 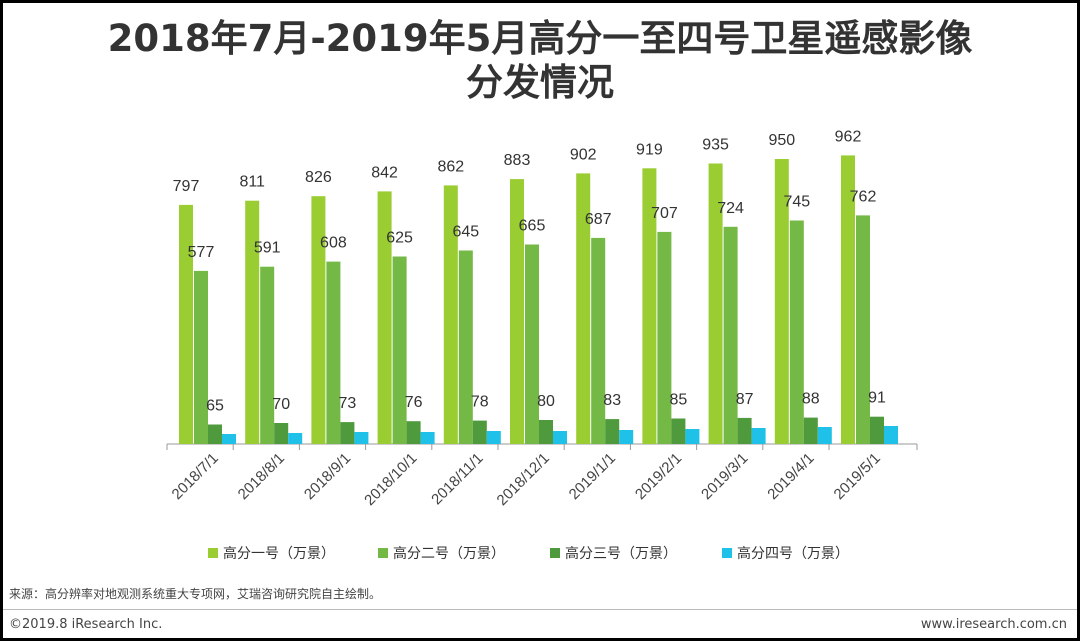 I want to click on data-label-series3: 87, so click(x=745, y=399).